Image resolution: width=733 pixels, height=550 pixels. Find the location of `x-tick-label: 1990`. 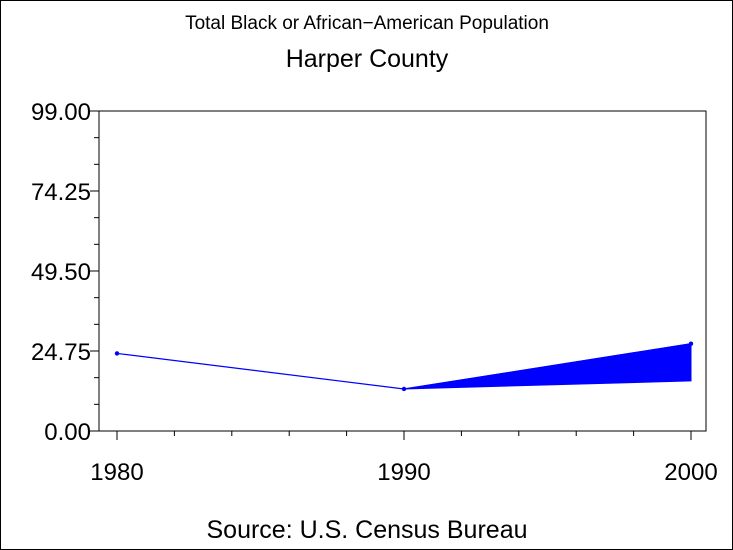

x-tick-label: 1990 is located at coordinates (403, 472).